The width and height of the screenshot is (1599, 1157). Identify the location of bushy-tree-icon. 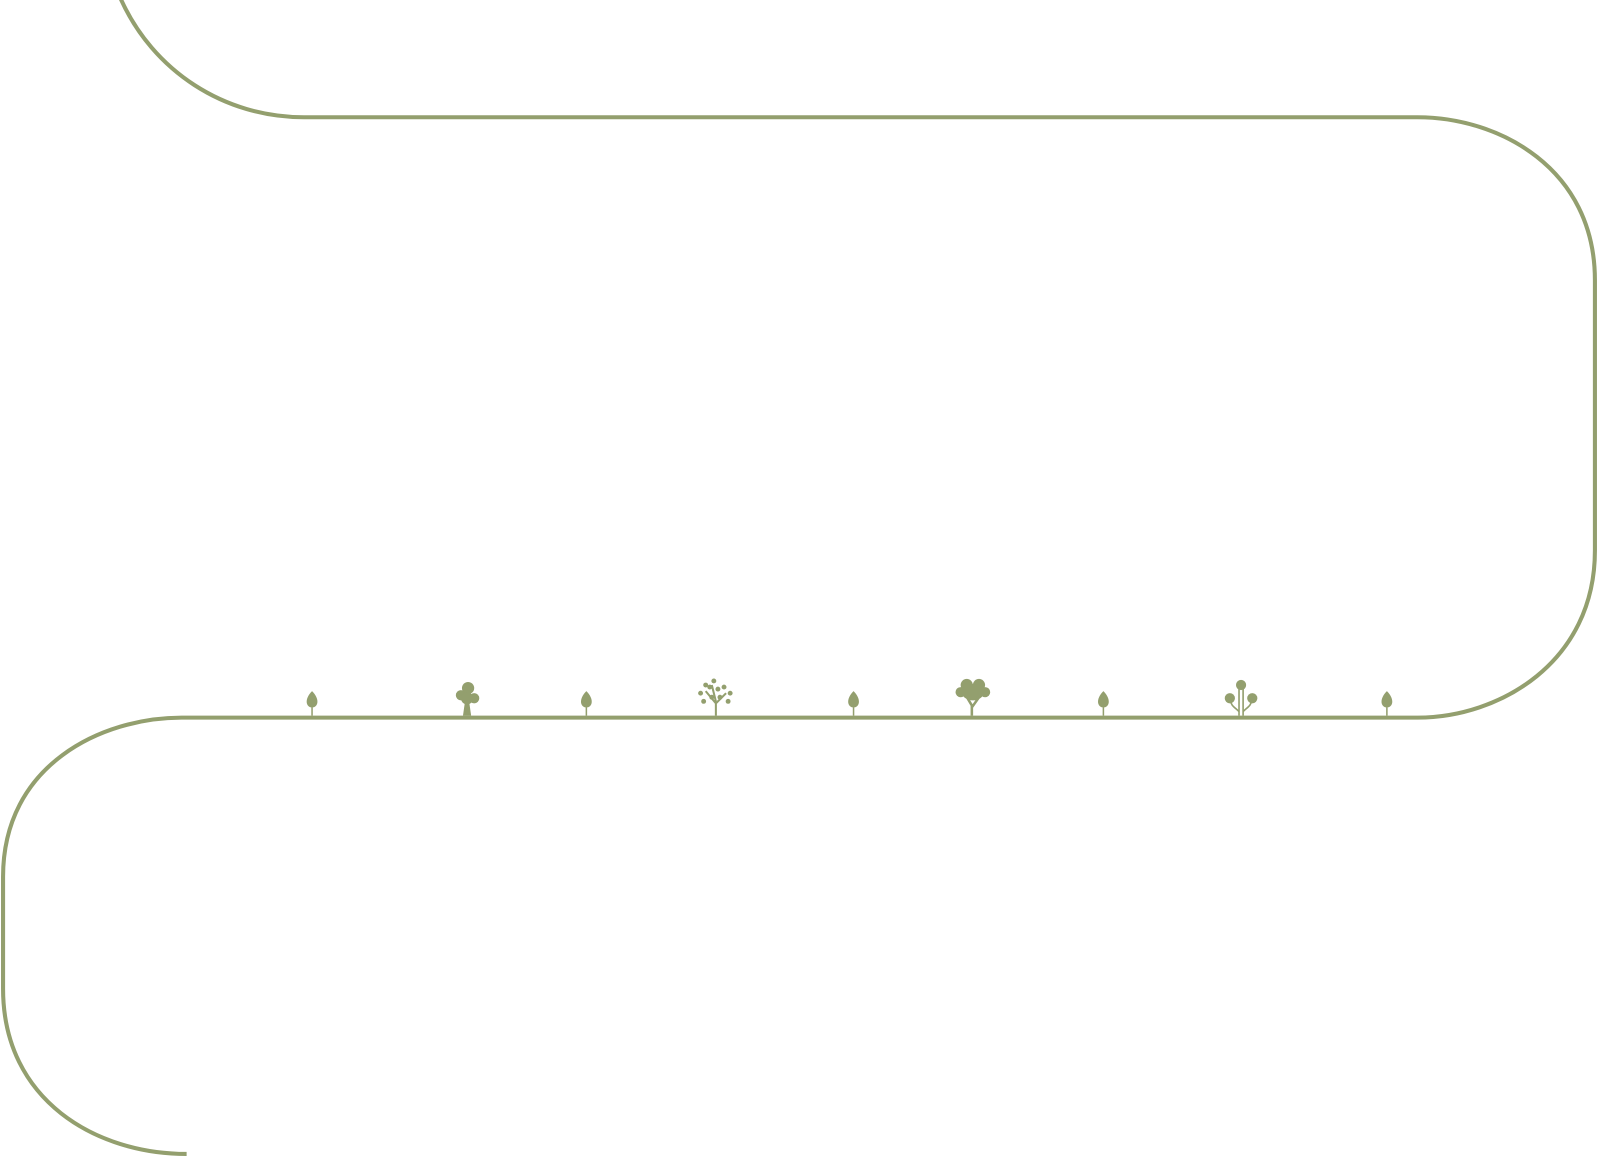
(973, 697).